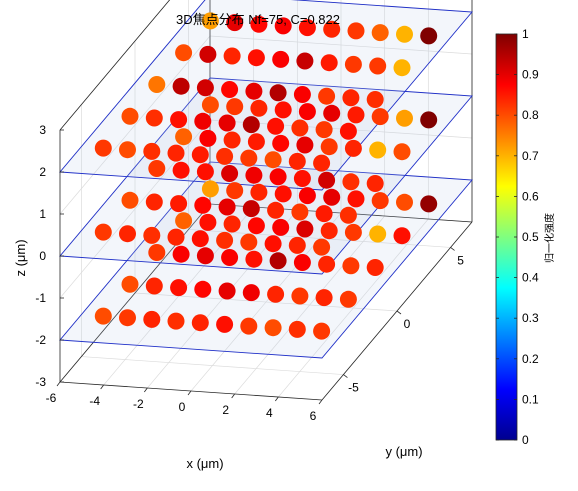 Image resolution: width=578 pixels, height=491 pixels. I want to click on x-tick-mark, so click(189, 393).